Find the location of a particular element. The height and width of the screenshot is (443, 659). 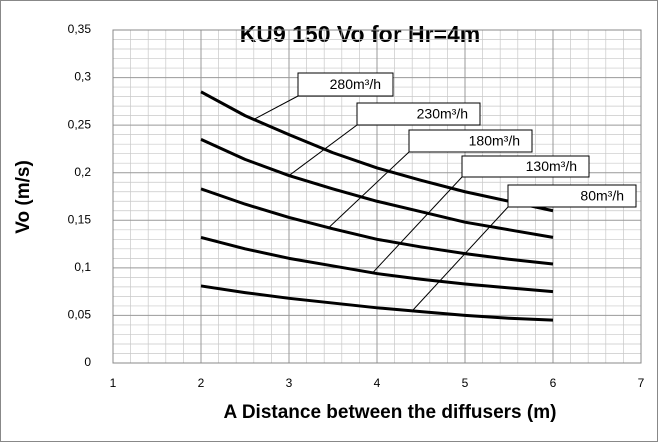

x-tick-label: 6 is located at coordinates (553, 383).